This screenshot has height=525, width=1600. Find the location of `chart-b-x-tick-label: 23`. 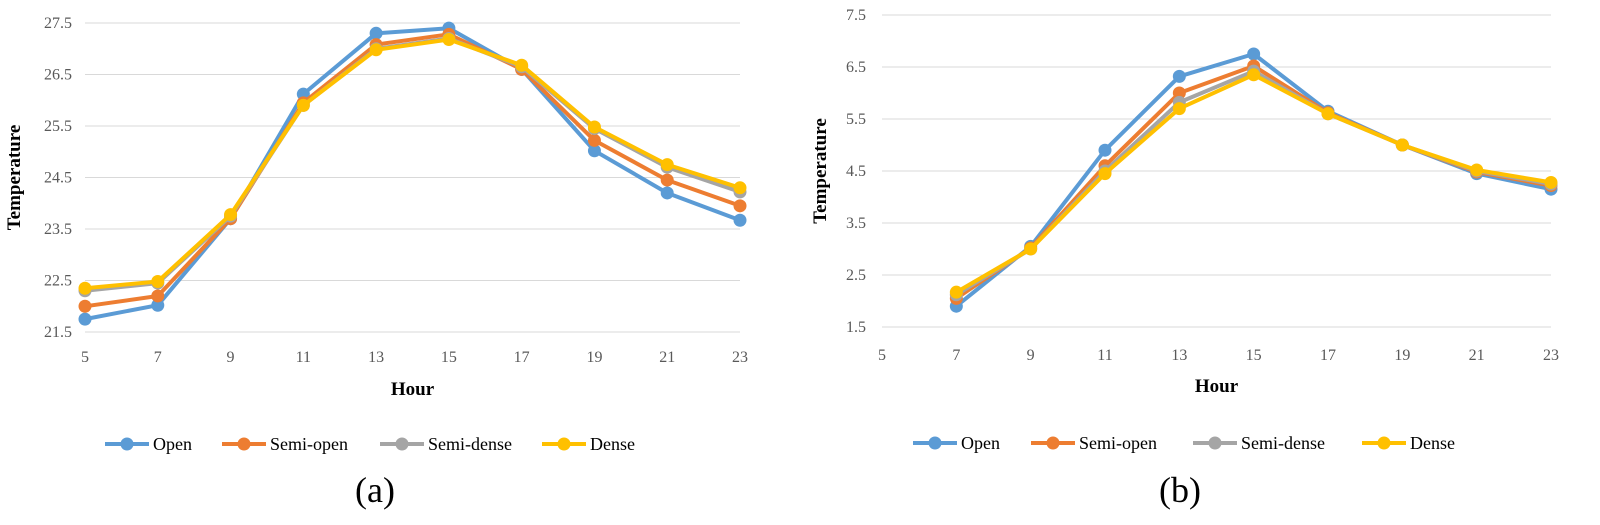

chart-b-x-tick-label: 23 is located at coordinates (1551, 355).